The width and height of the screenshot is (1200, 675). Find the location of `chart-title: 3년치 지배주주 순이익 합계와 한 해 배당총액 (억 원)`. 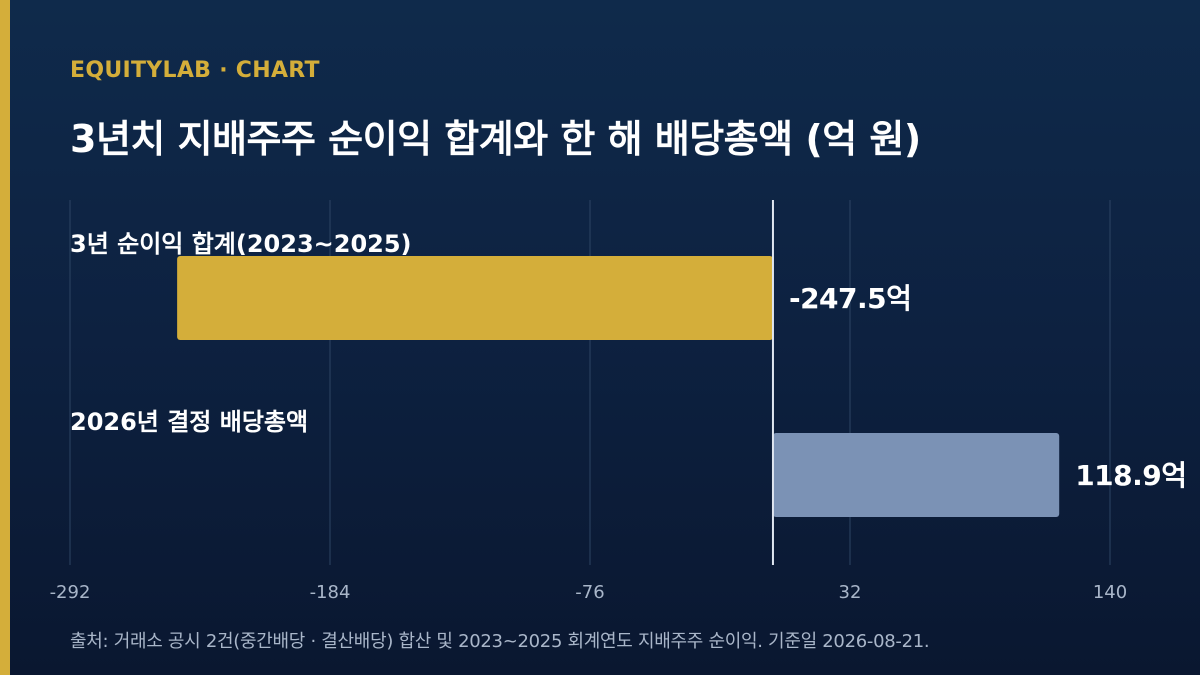

chart-title: 3년치 지배주주 순이익 합계와 한 해 배당총액 (억 원) is located at coordinates (495, 139).